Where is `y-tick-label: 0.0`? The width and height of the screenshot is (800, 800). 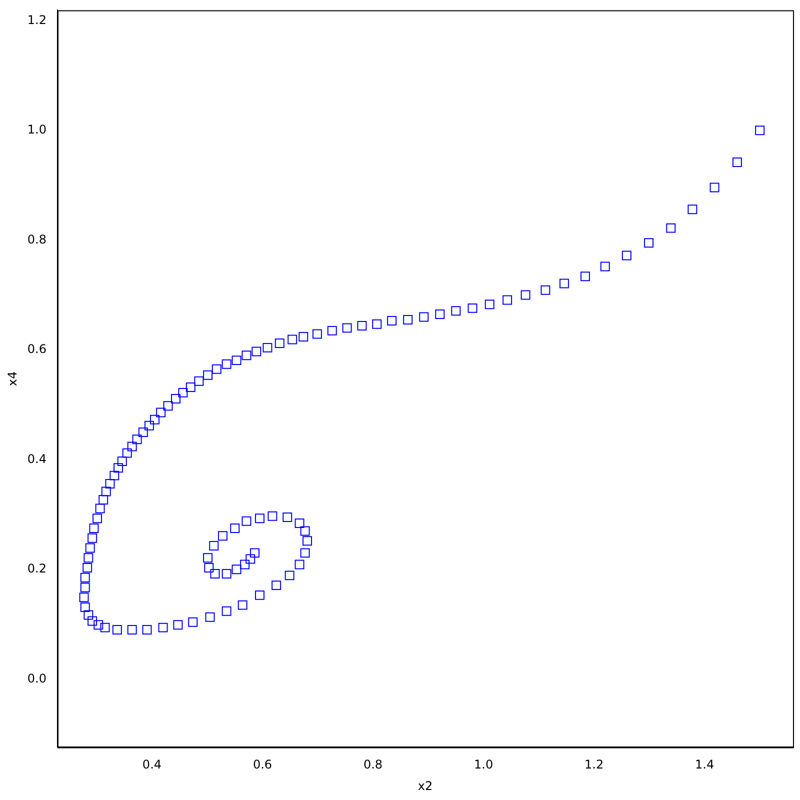 y-tick-label: 0.0 is located at coordinates (36, 678).